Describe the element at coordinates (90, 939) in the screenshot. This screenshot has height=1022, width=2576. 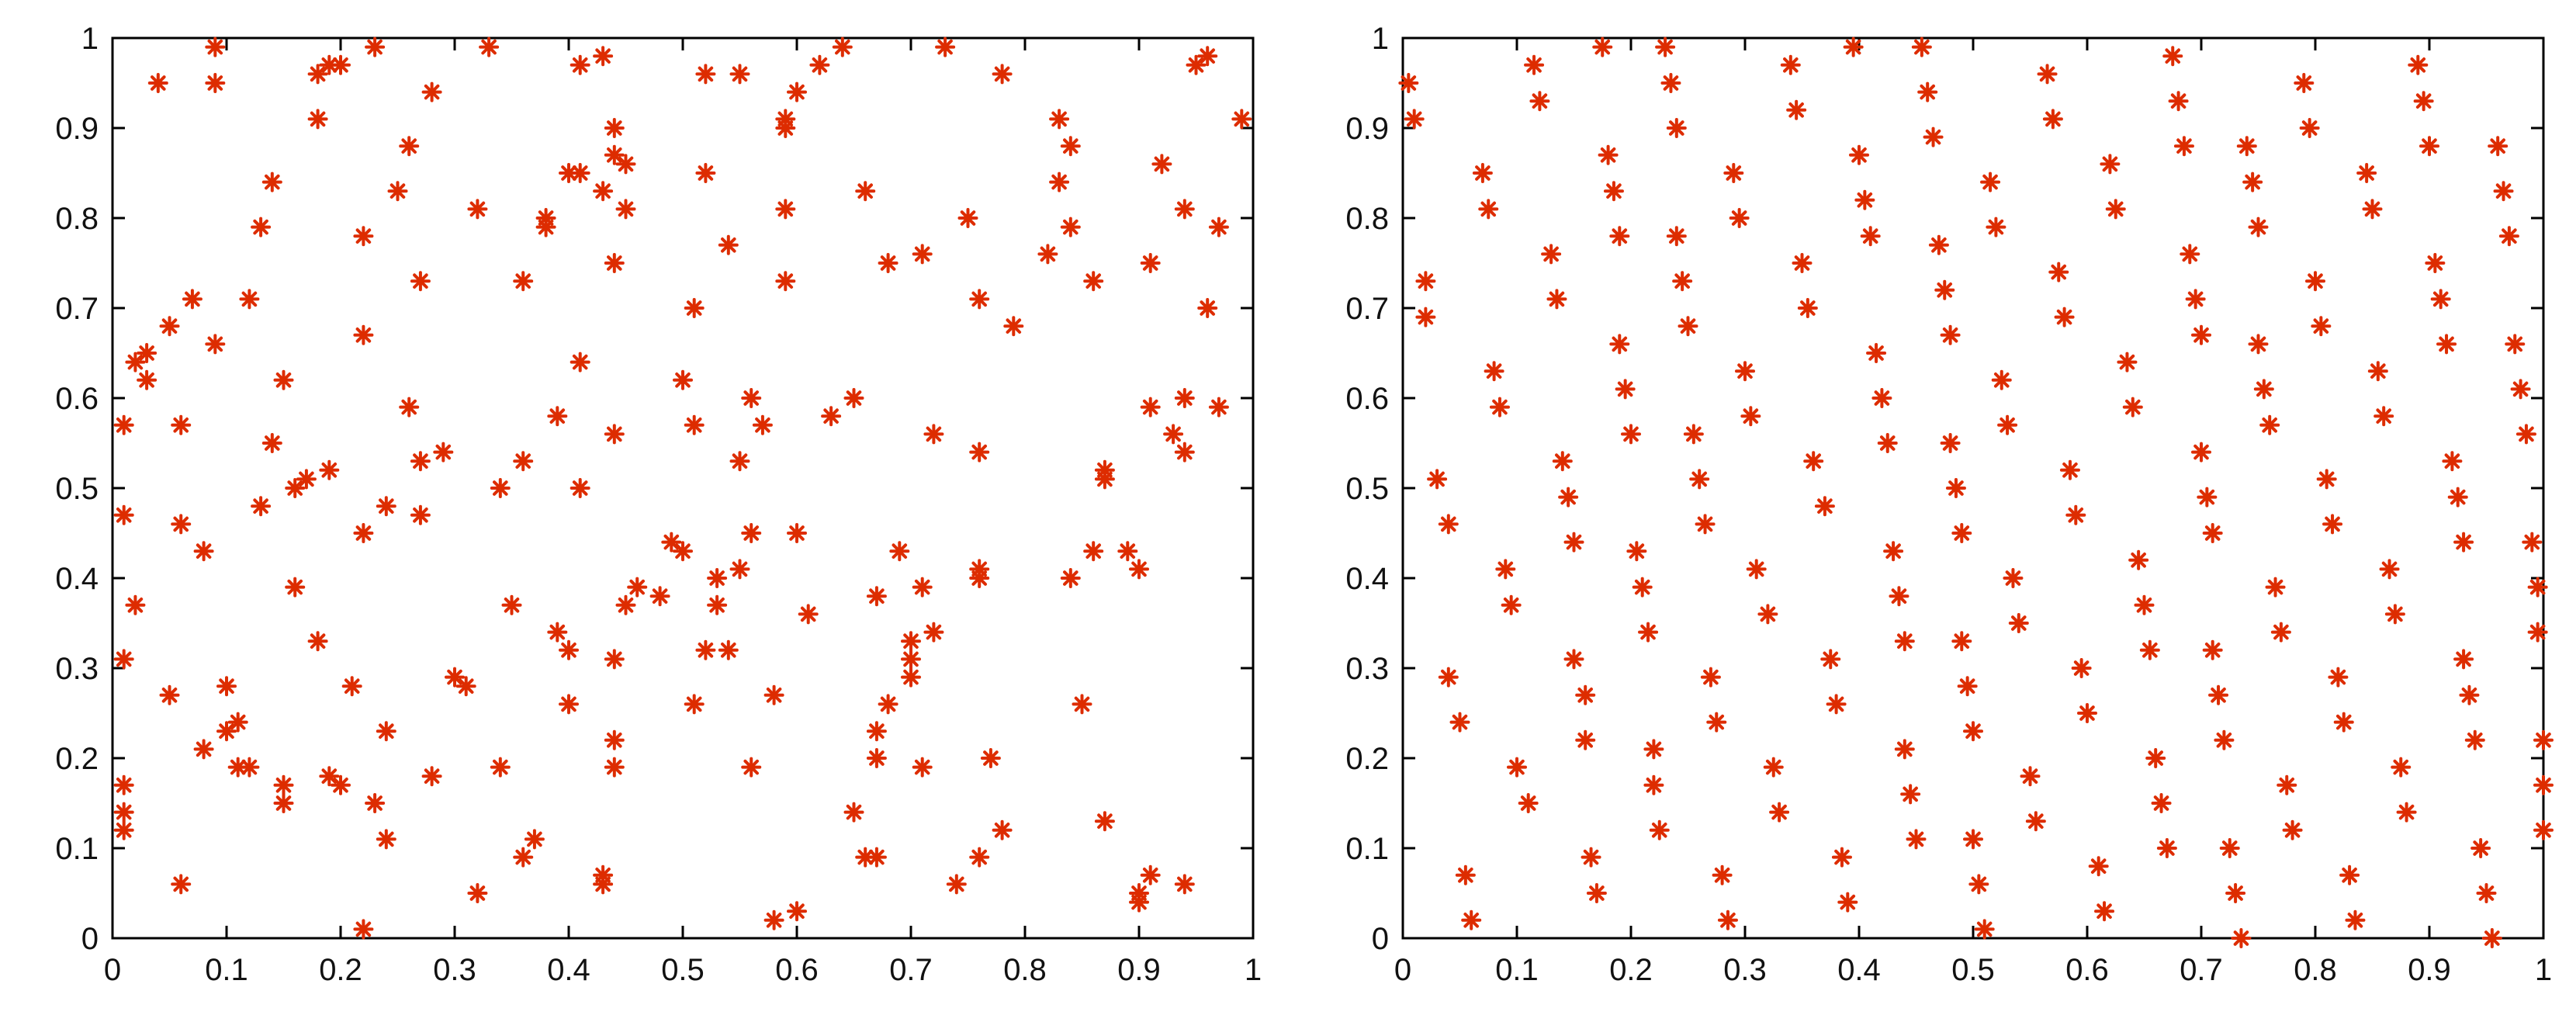
I see `y-tick-label: 0` at that location.